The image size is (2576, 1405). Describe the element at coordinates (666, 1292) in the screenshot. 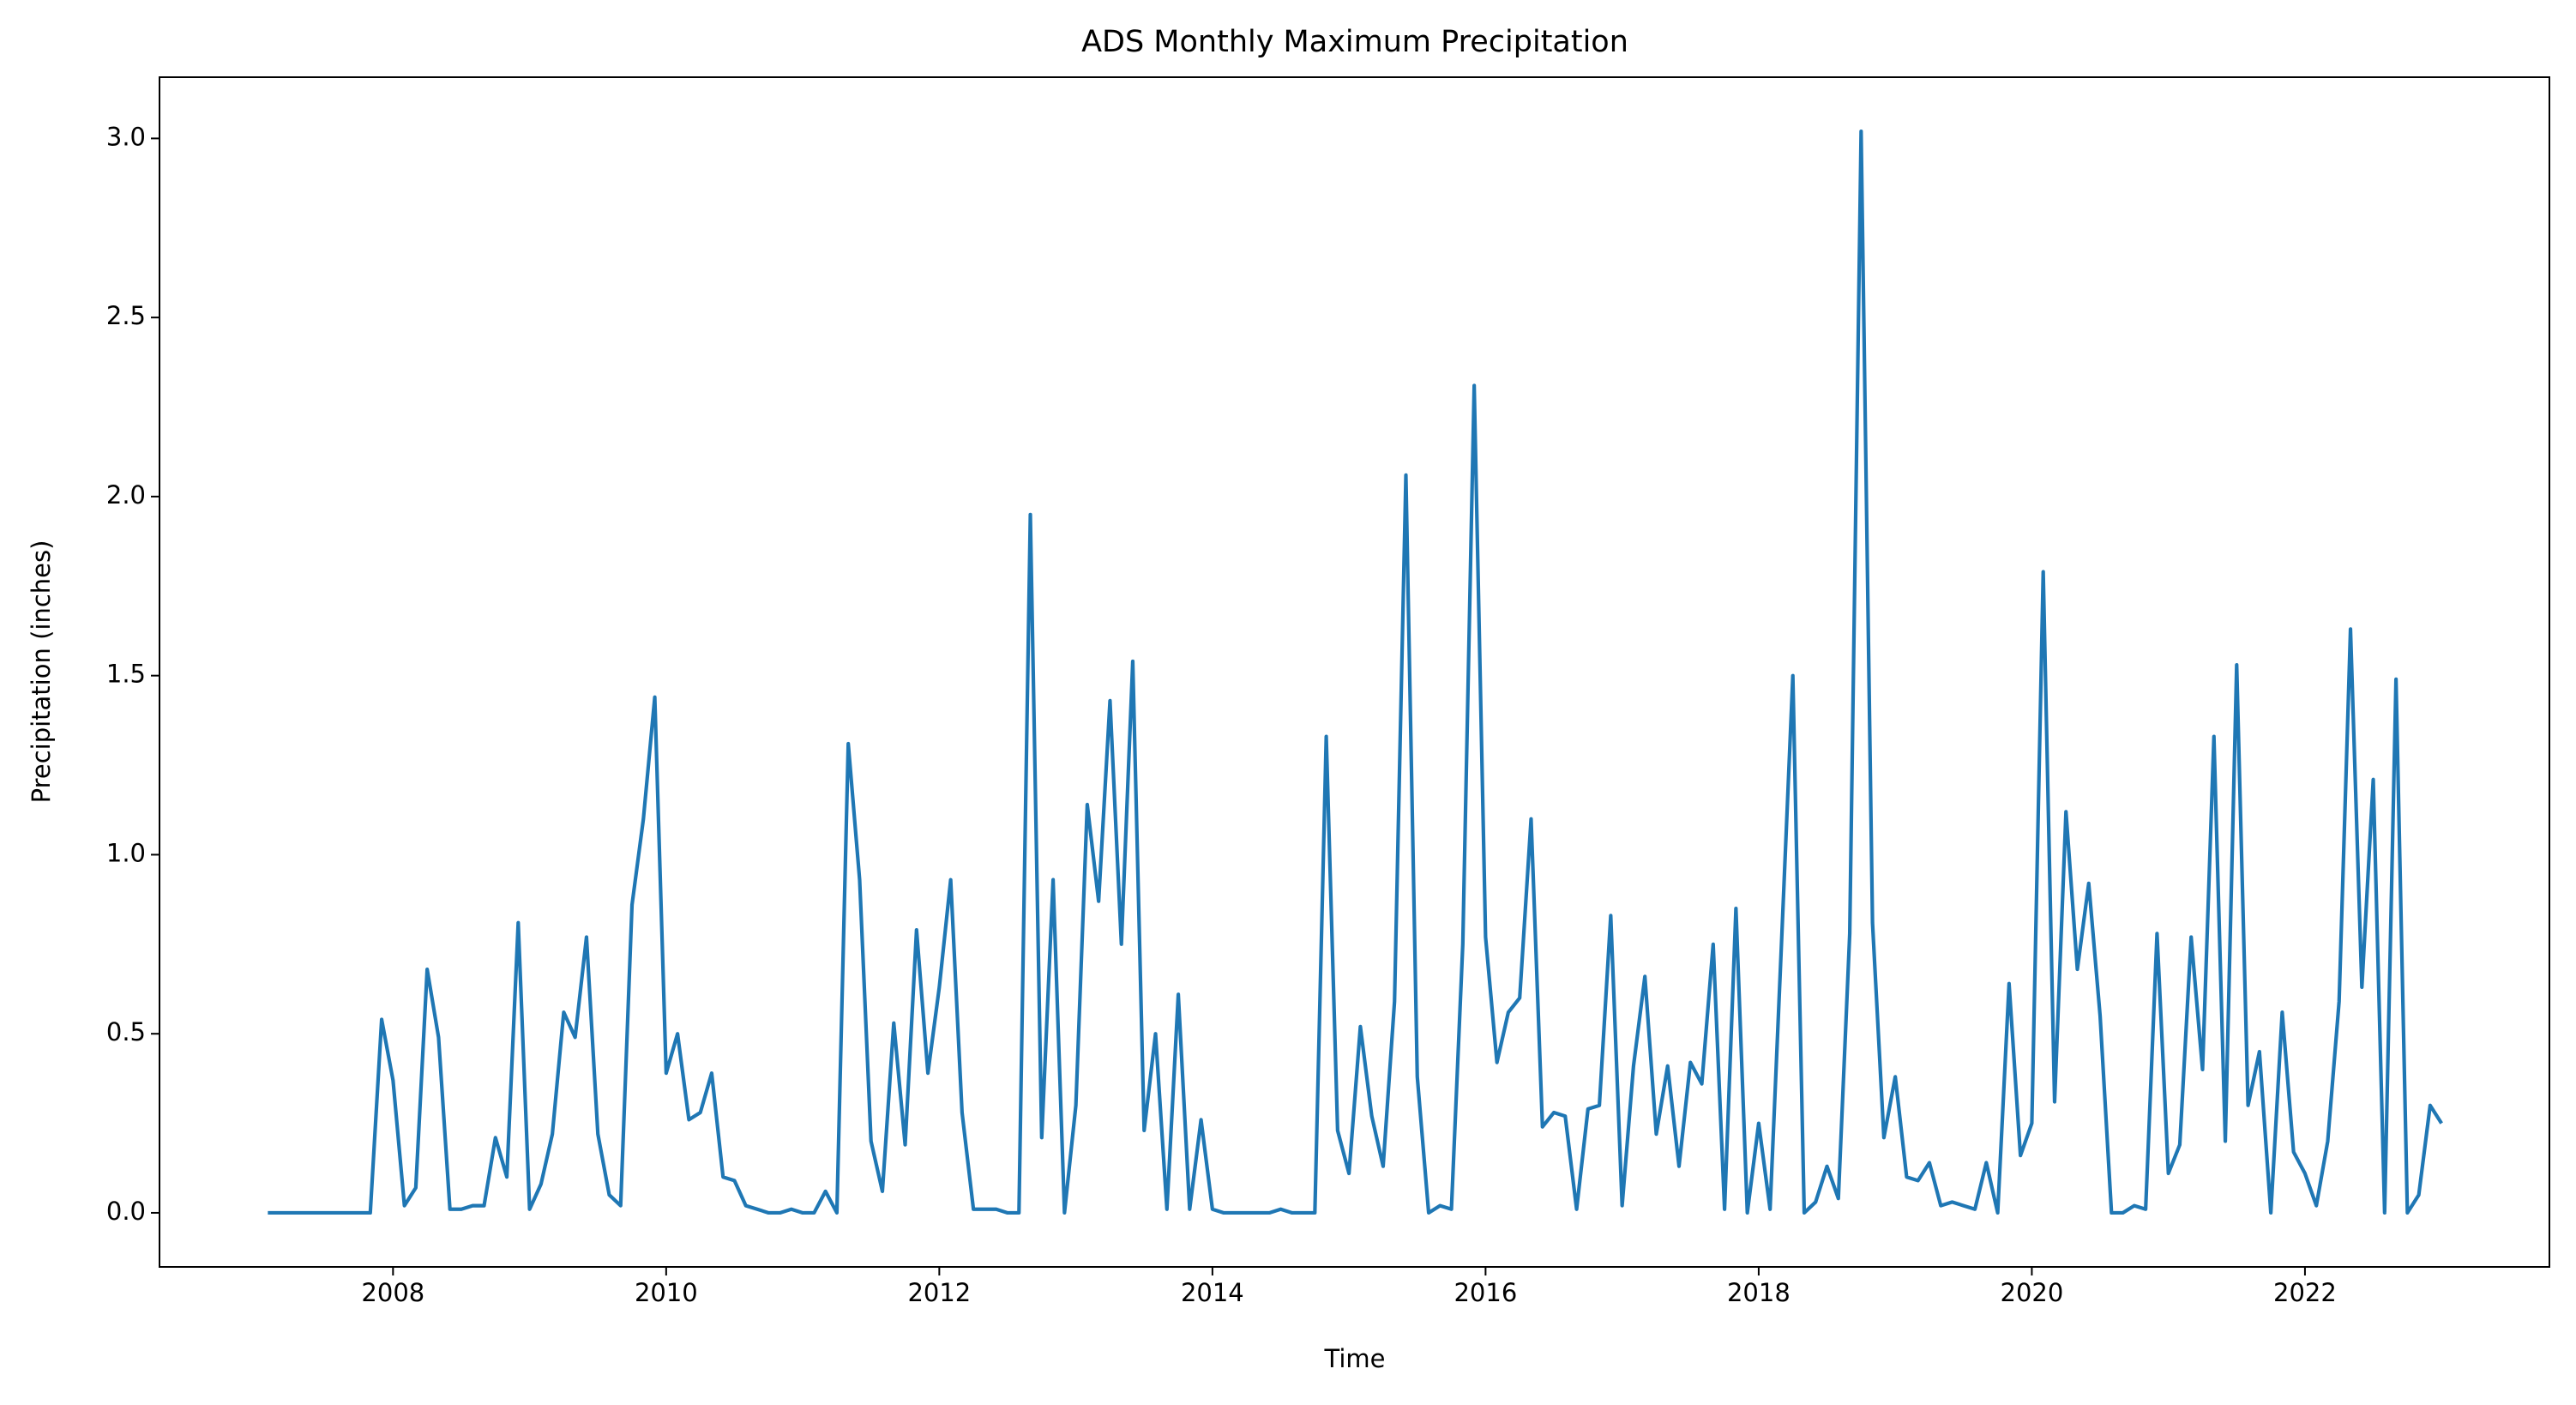

I see `x-tick-label: 2010` at that location.